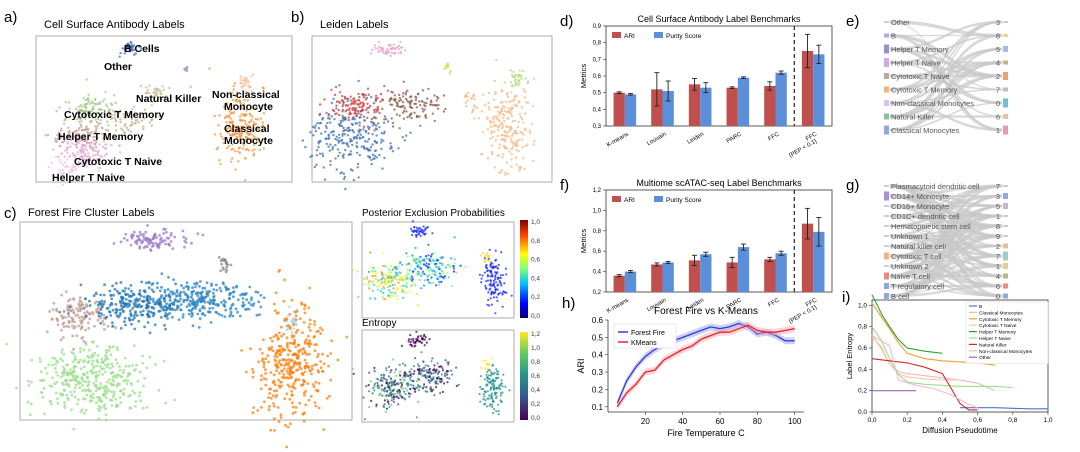 The height and width of the screenshot is (452, 1080). I want to click on panel-letter-f: f), so click(564, 185).